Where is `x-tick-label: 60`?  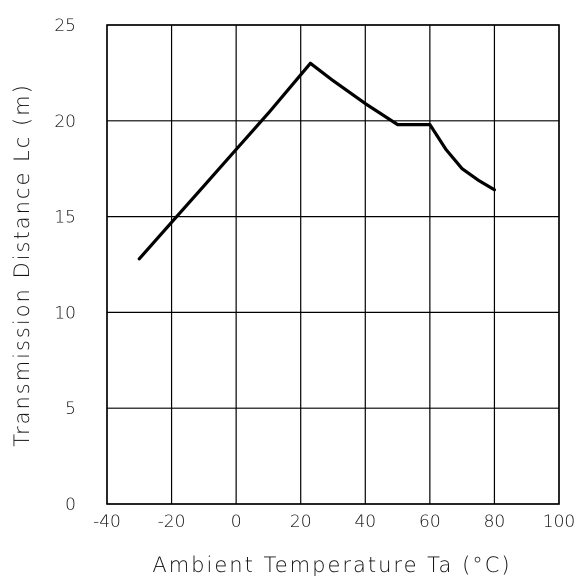 x-tick-label: 60 is located at coordinates (430, 522).